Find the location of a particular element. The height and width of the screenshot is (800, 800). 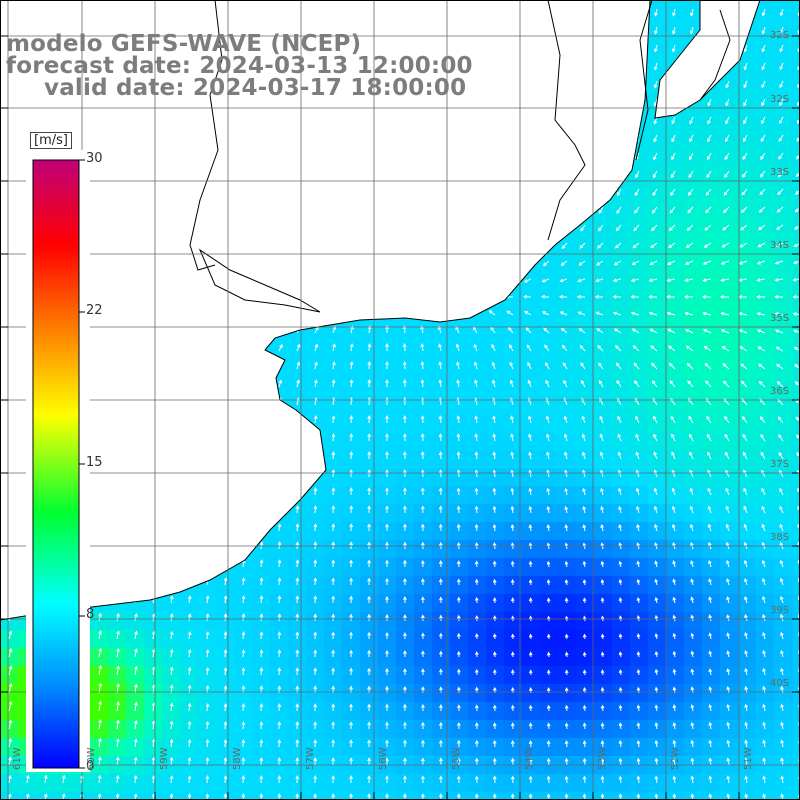

forecast-date: forecast date: 2024-03-13 12:00:00 is located at coordinates (239, 66).